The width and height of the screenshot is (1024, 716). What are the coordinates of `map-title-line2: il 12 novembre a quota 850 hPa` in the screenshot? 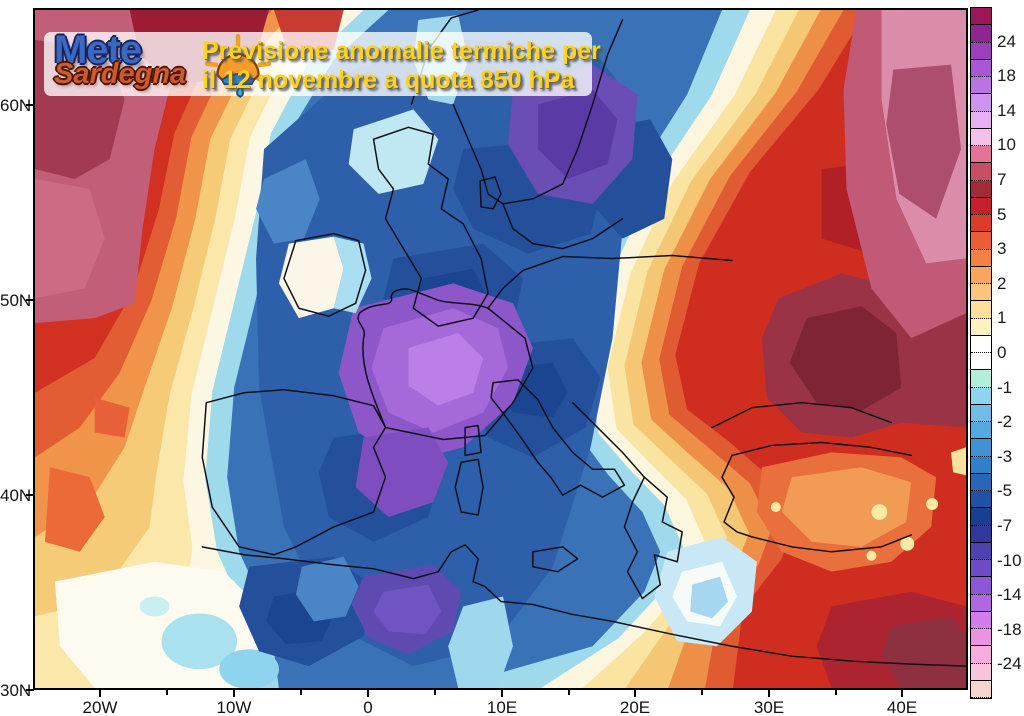 It's located at (388, 80).